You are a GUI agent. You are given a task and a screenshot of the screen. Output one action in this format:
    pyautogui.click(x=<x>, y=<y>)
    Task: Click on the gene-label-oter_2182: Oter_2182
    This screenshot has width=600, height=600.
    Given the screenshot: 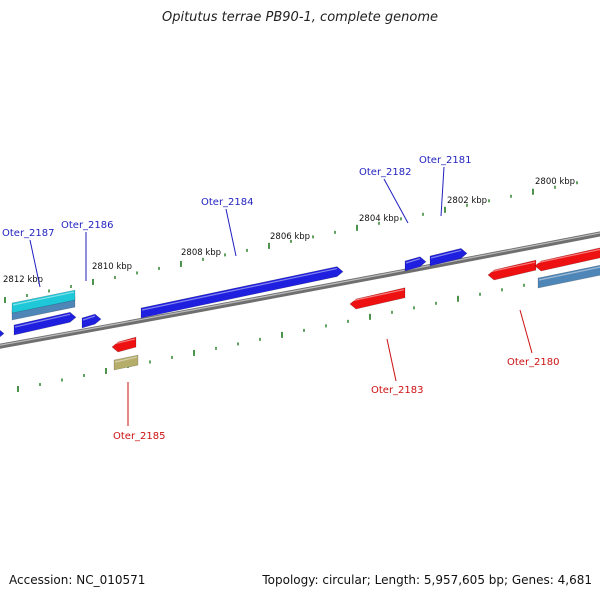 What is the action you would take?
    pyautogui.click(x=385, y=172)
    